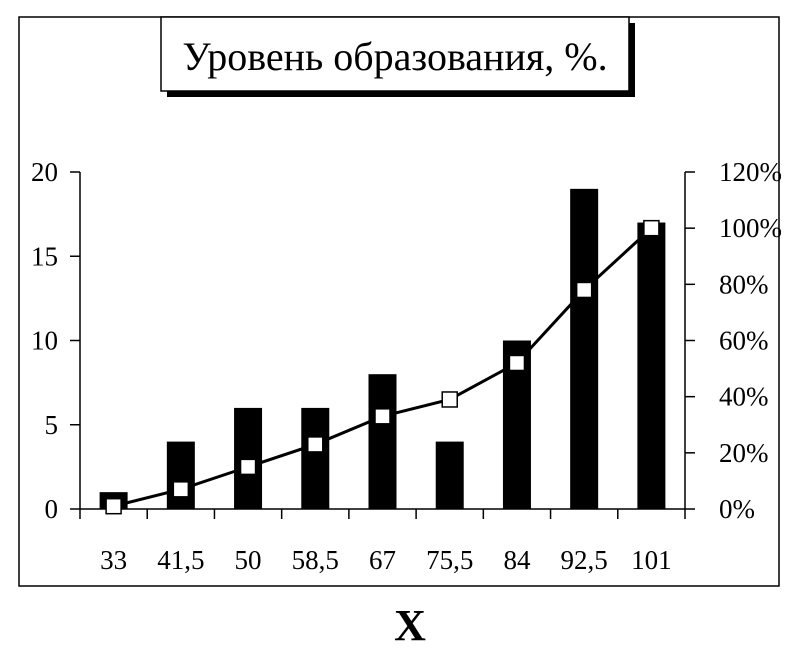  What do you see at coordinates (744, 284) in the screenshot?
I see `y-right-tick-label: 80%` at bounding box center [744, 284].